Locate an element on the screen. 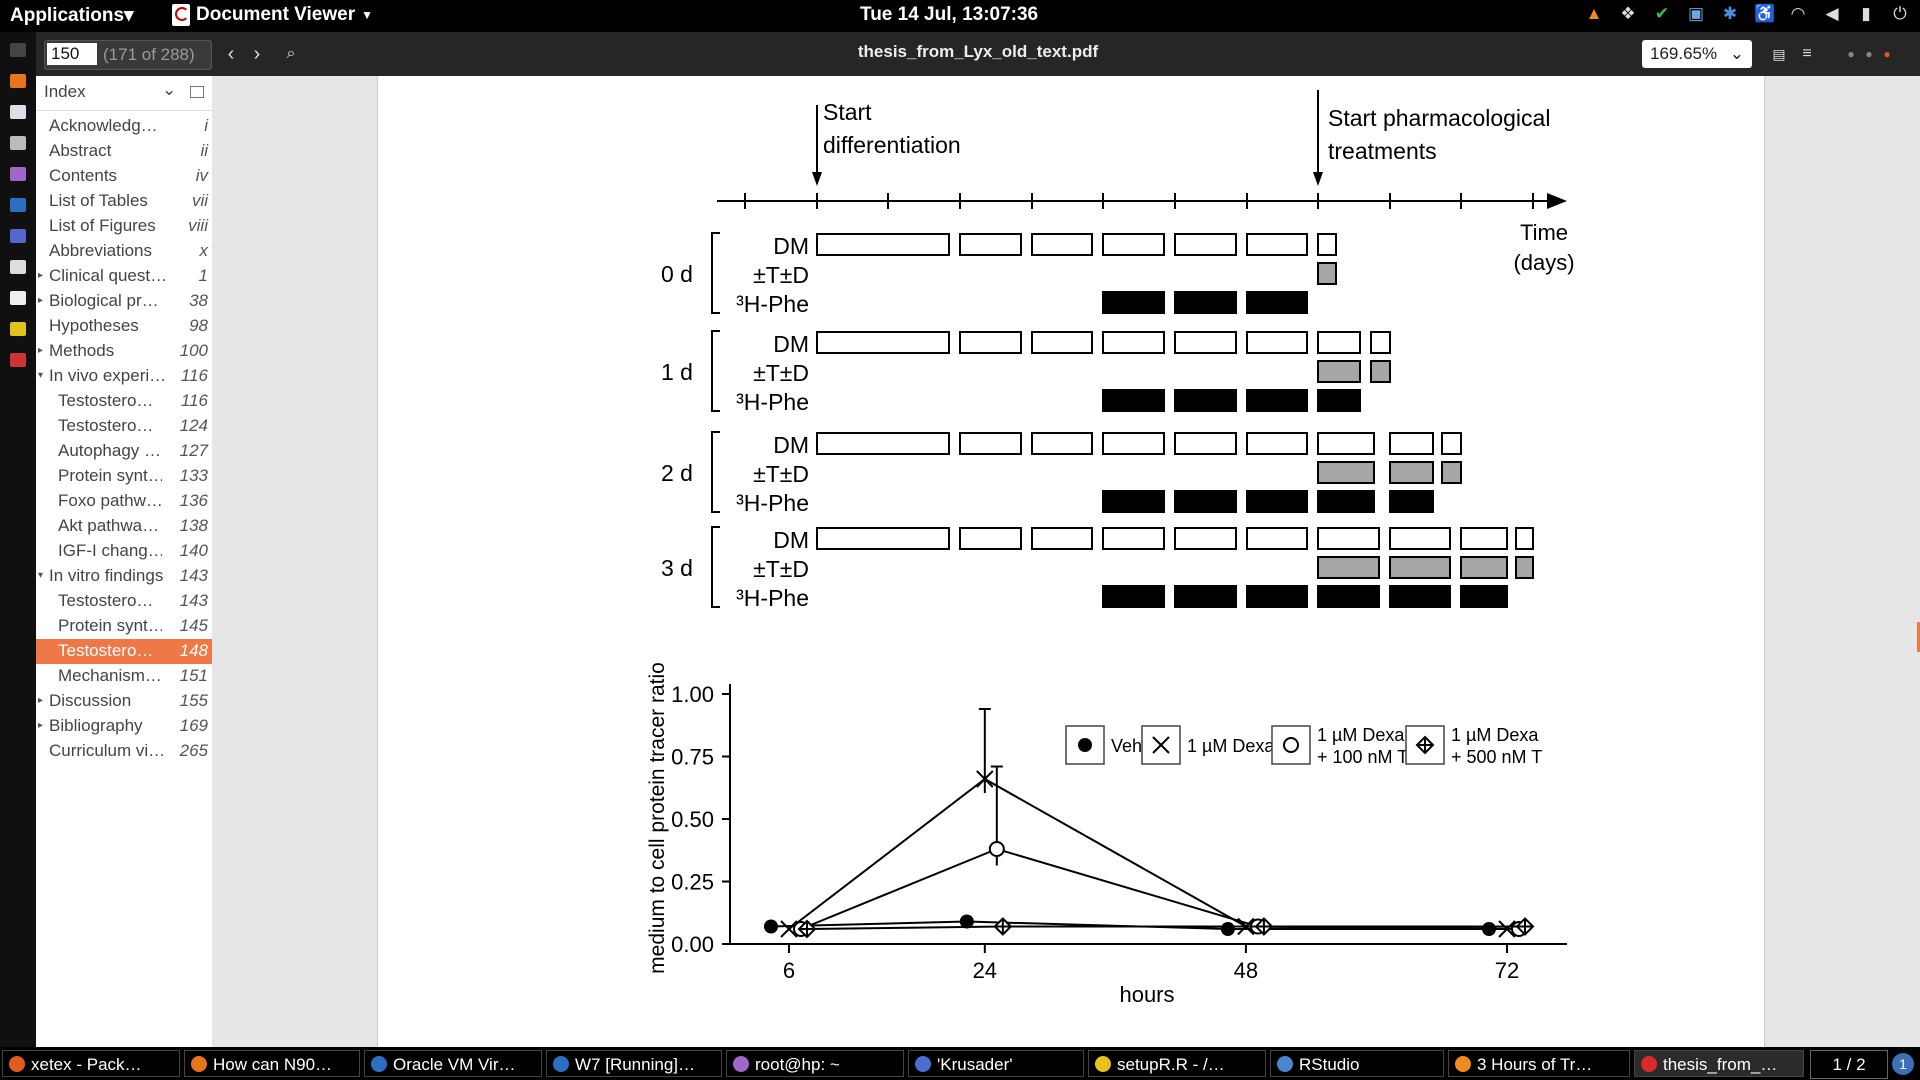 The image size is (1920, 1080). search-icon: ⌕ is located at coordinates (291, 53).